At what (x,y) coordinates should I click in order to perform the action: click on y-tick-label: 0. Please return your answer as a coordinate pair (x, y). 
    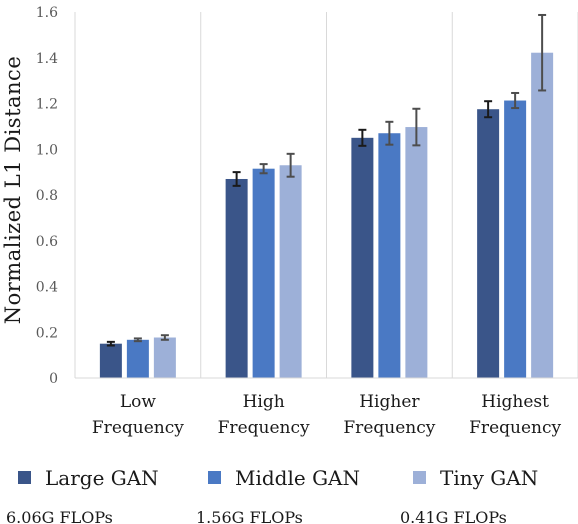
    Looking at the image, I should click on (53, 379).